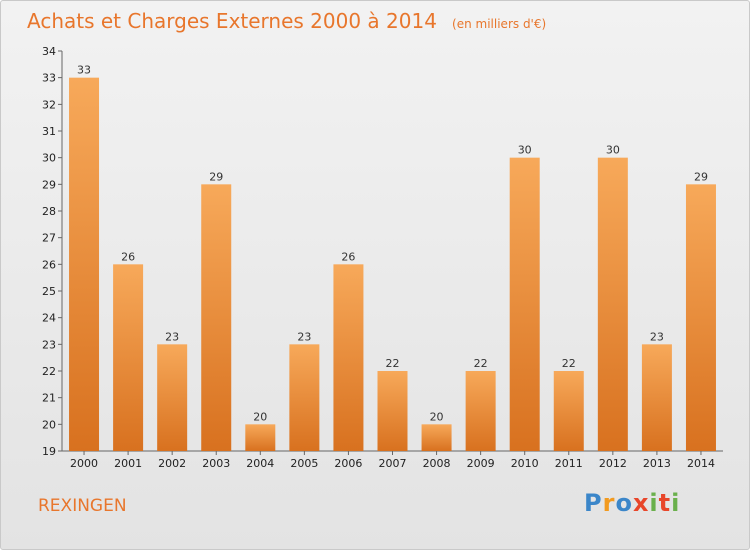 The image size is (750, 550). Describe the element at coordinates (348, 463) in the screenshot. I see `x-tick-label: 2006` at that location.